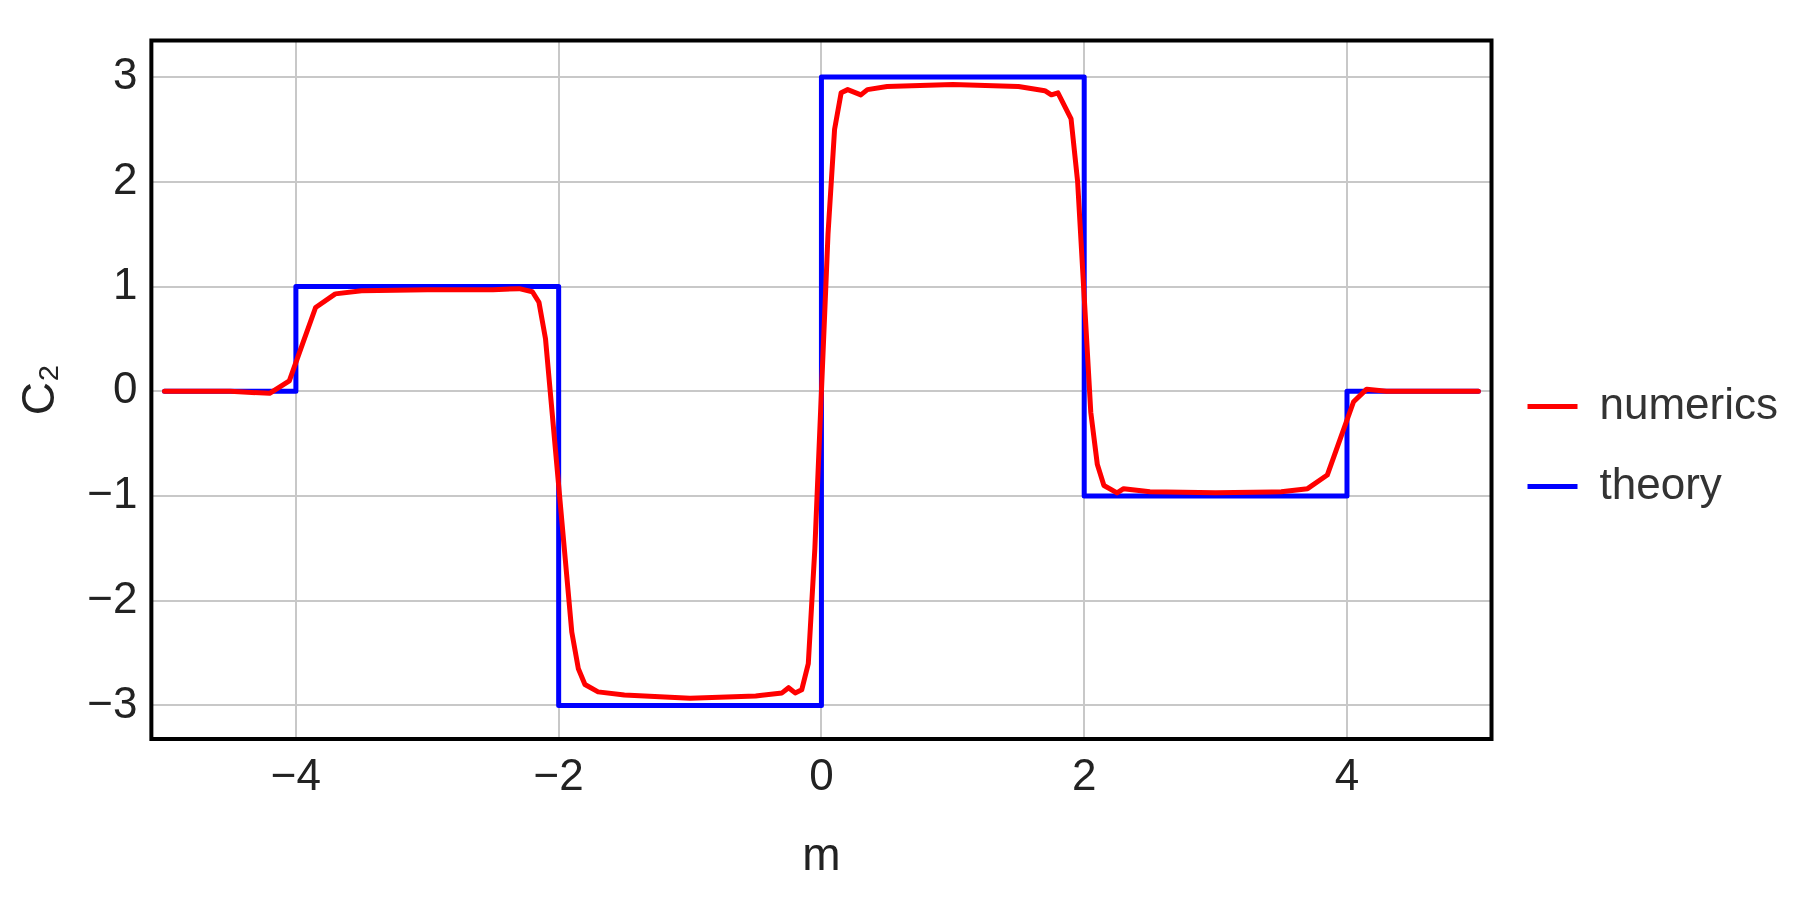  What do you see at coordinates (821, 774) in the screenshot?
I see `x-tick-label: 0` at bounding box center [821, 774].